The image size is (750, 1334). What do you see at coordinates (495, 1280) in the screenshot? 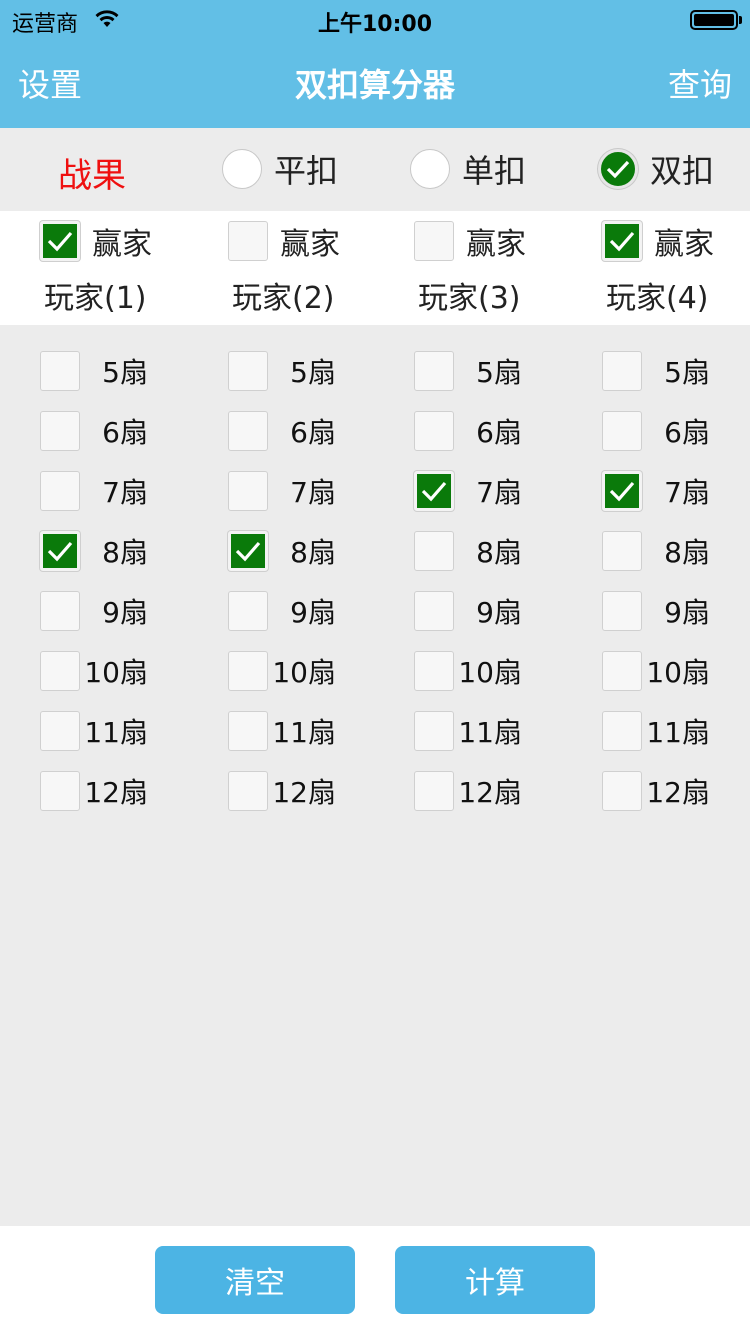
I see `calculate-button: 计算` at bounding box center [495, 1280].